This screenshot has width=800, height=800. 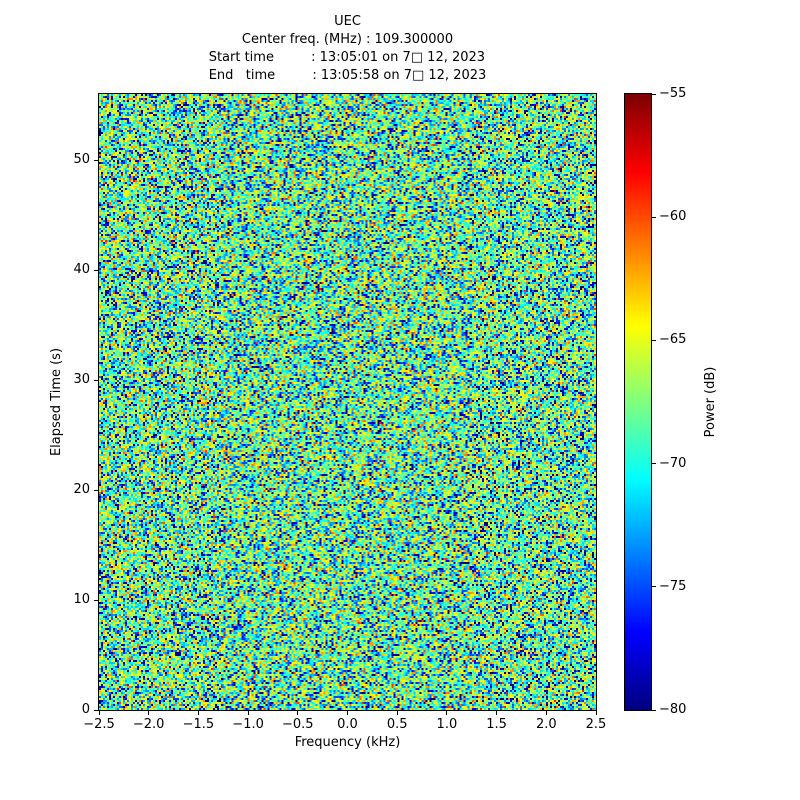 I want to click on x-tick-label: −1.5, so click(x=198, y=724).